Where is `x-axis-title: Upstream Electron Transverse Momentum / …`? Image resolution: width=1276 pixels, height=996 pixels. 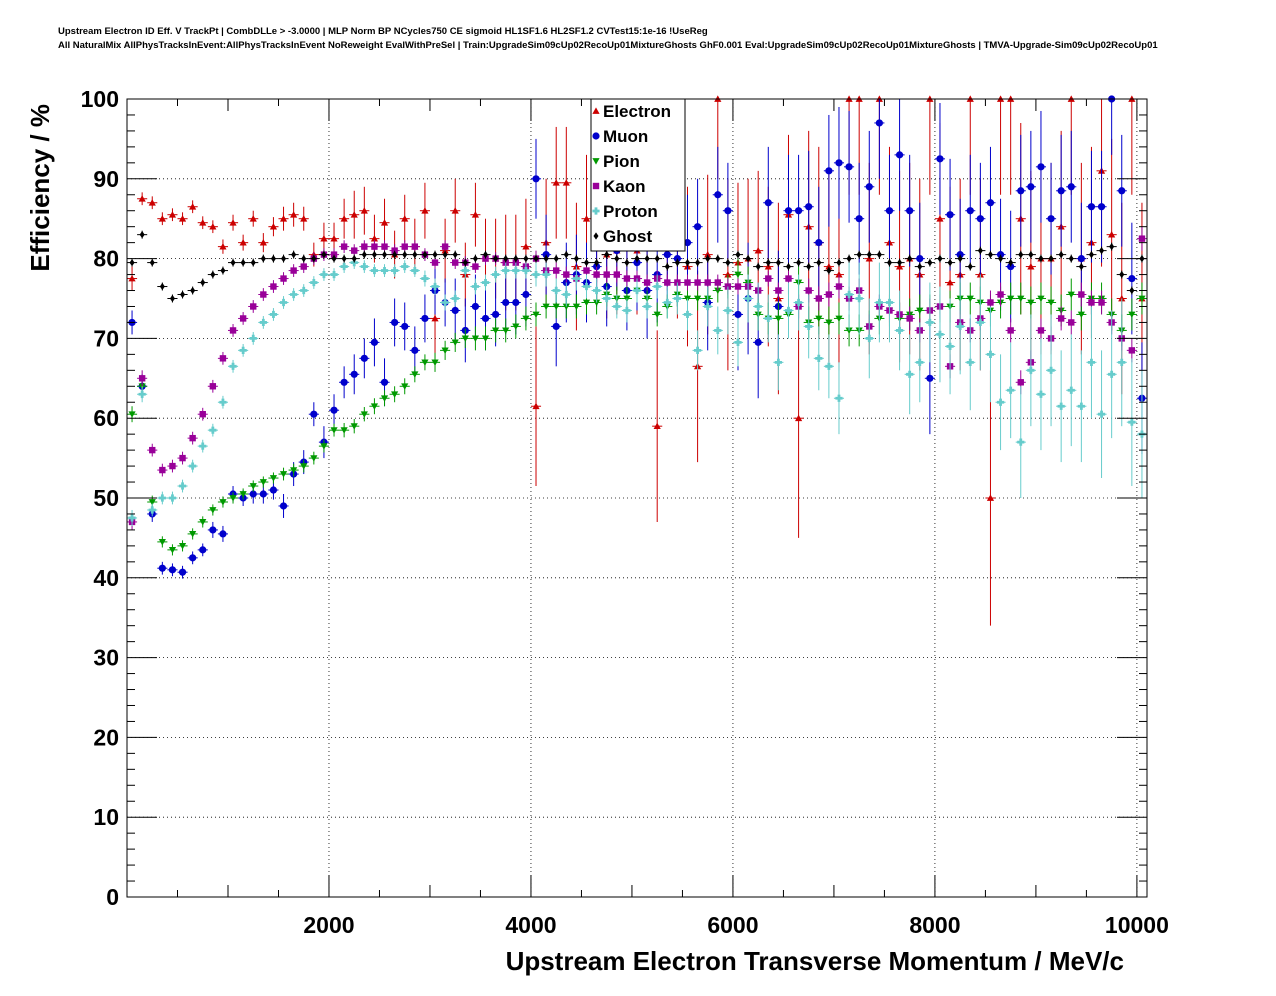 x-axis-title: Upstream Electron Transverse Momentum / … is located at coordinates (815, 961).